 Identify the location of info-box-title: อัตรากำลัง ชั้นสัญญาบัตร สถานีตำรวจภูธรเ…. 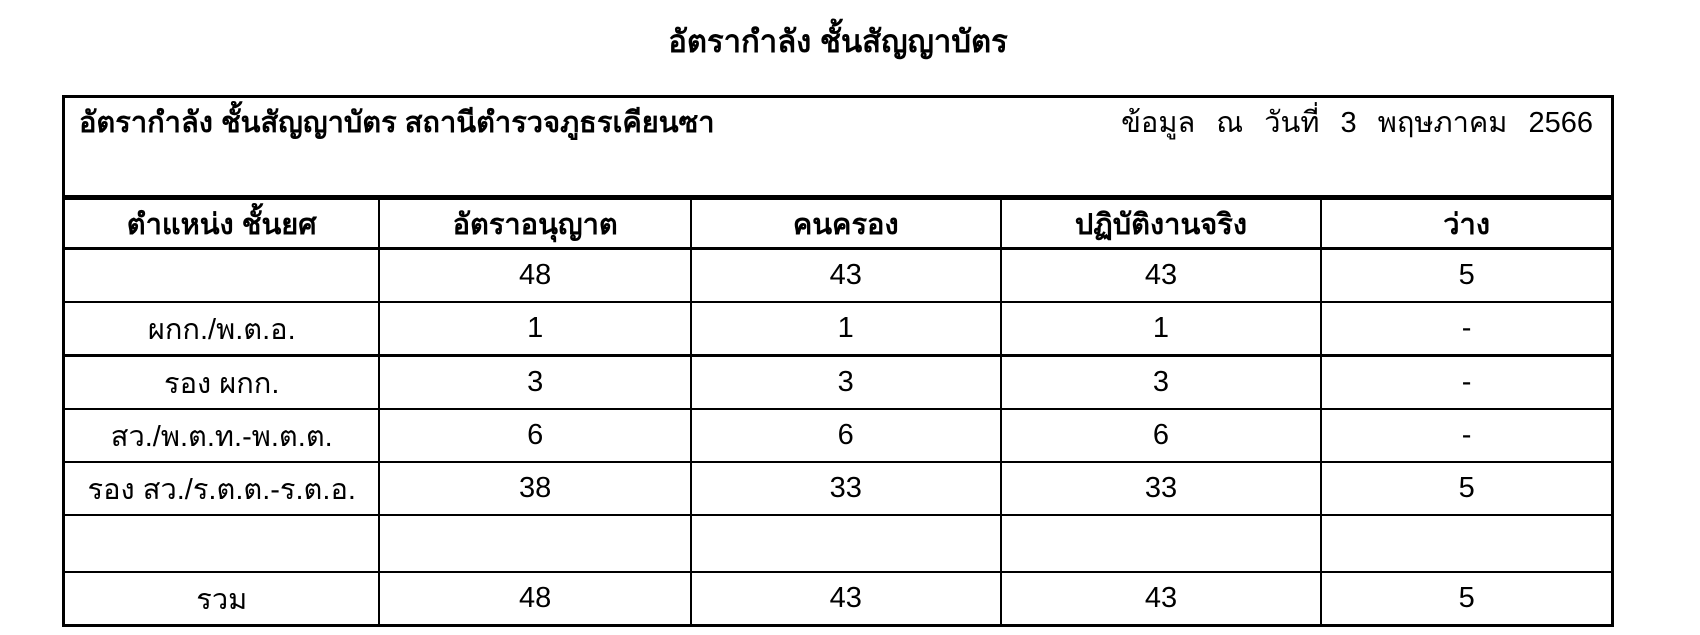
(397, 123).